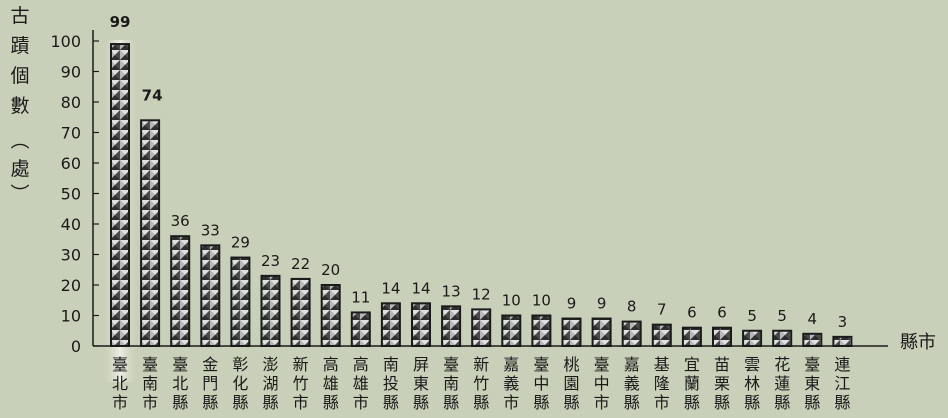 This screenshot has width=948, height=418. Describe the element at coordinates (152, 95) in the screenshot. I see `data-label: 74` at that location.